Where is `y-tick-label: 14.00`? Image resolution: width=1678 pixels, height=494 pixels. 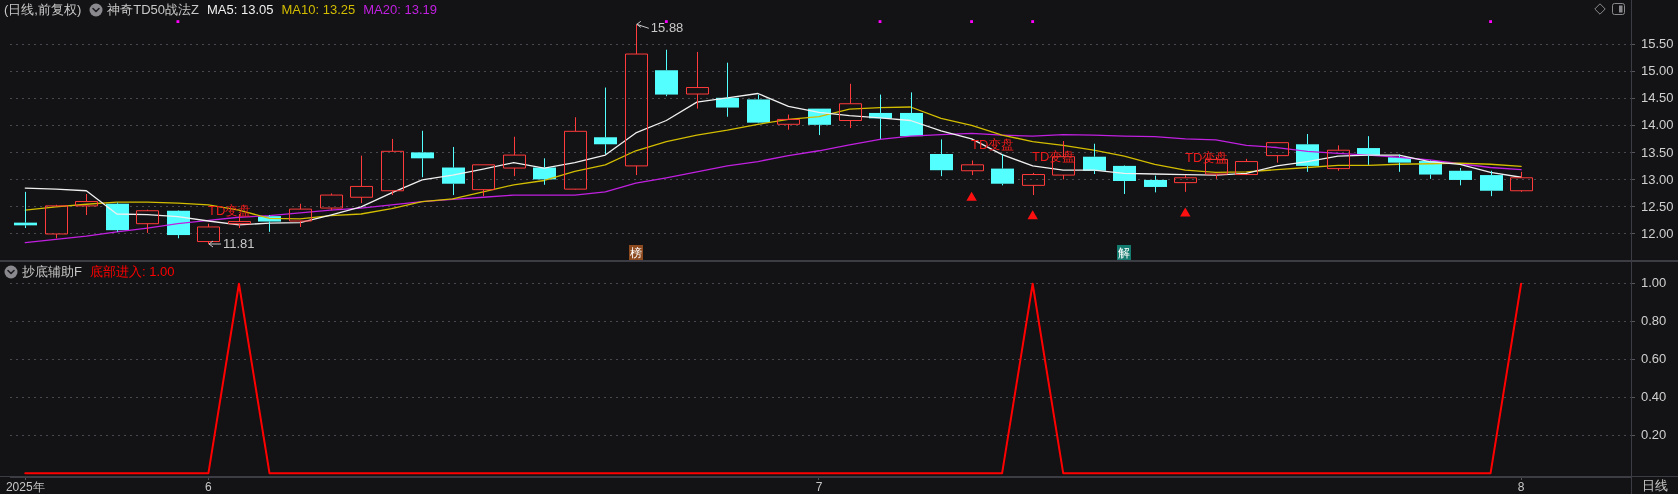 y-tick-label: 14.00 is located at coordinates (1657, 125).